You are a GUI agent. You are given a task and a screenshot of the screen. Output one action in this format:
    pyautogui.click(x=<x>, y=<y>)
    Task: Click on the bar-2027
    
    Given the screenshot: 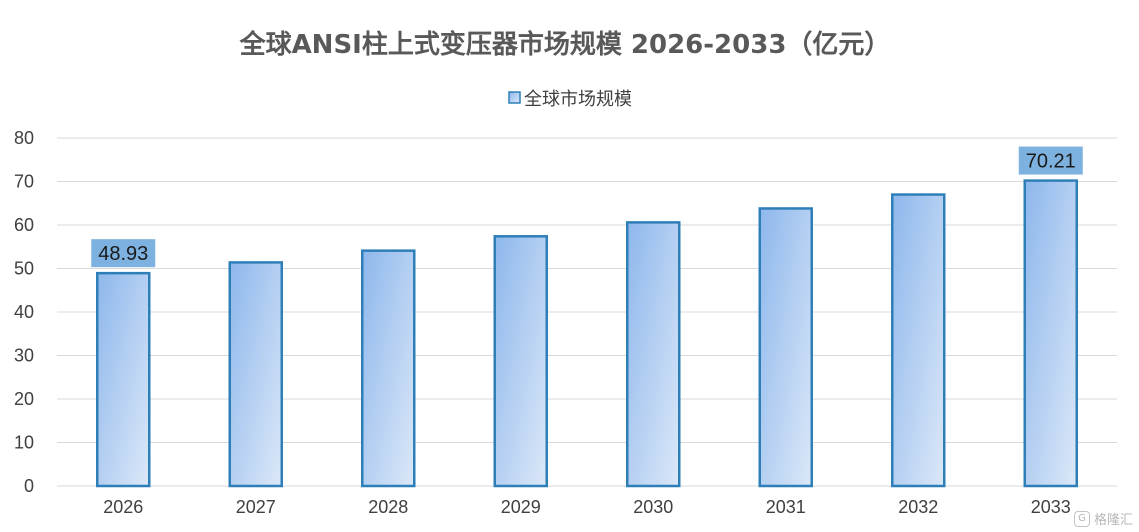 What is the action you would take?
    pyautogui.click(x=255, y=374)
    